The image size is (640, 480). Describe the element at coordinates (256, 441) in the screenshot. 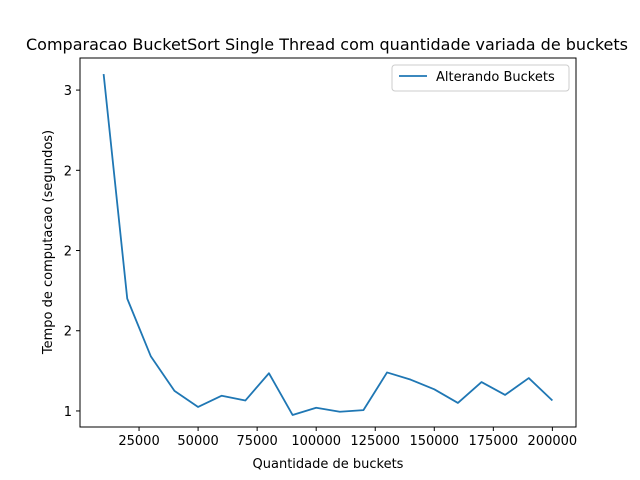

I see `x-tick-label: 75000` at that location.